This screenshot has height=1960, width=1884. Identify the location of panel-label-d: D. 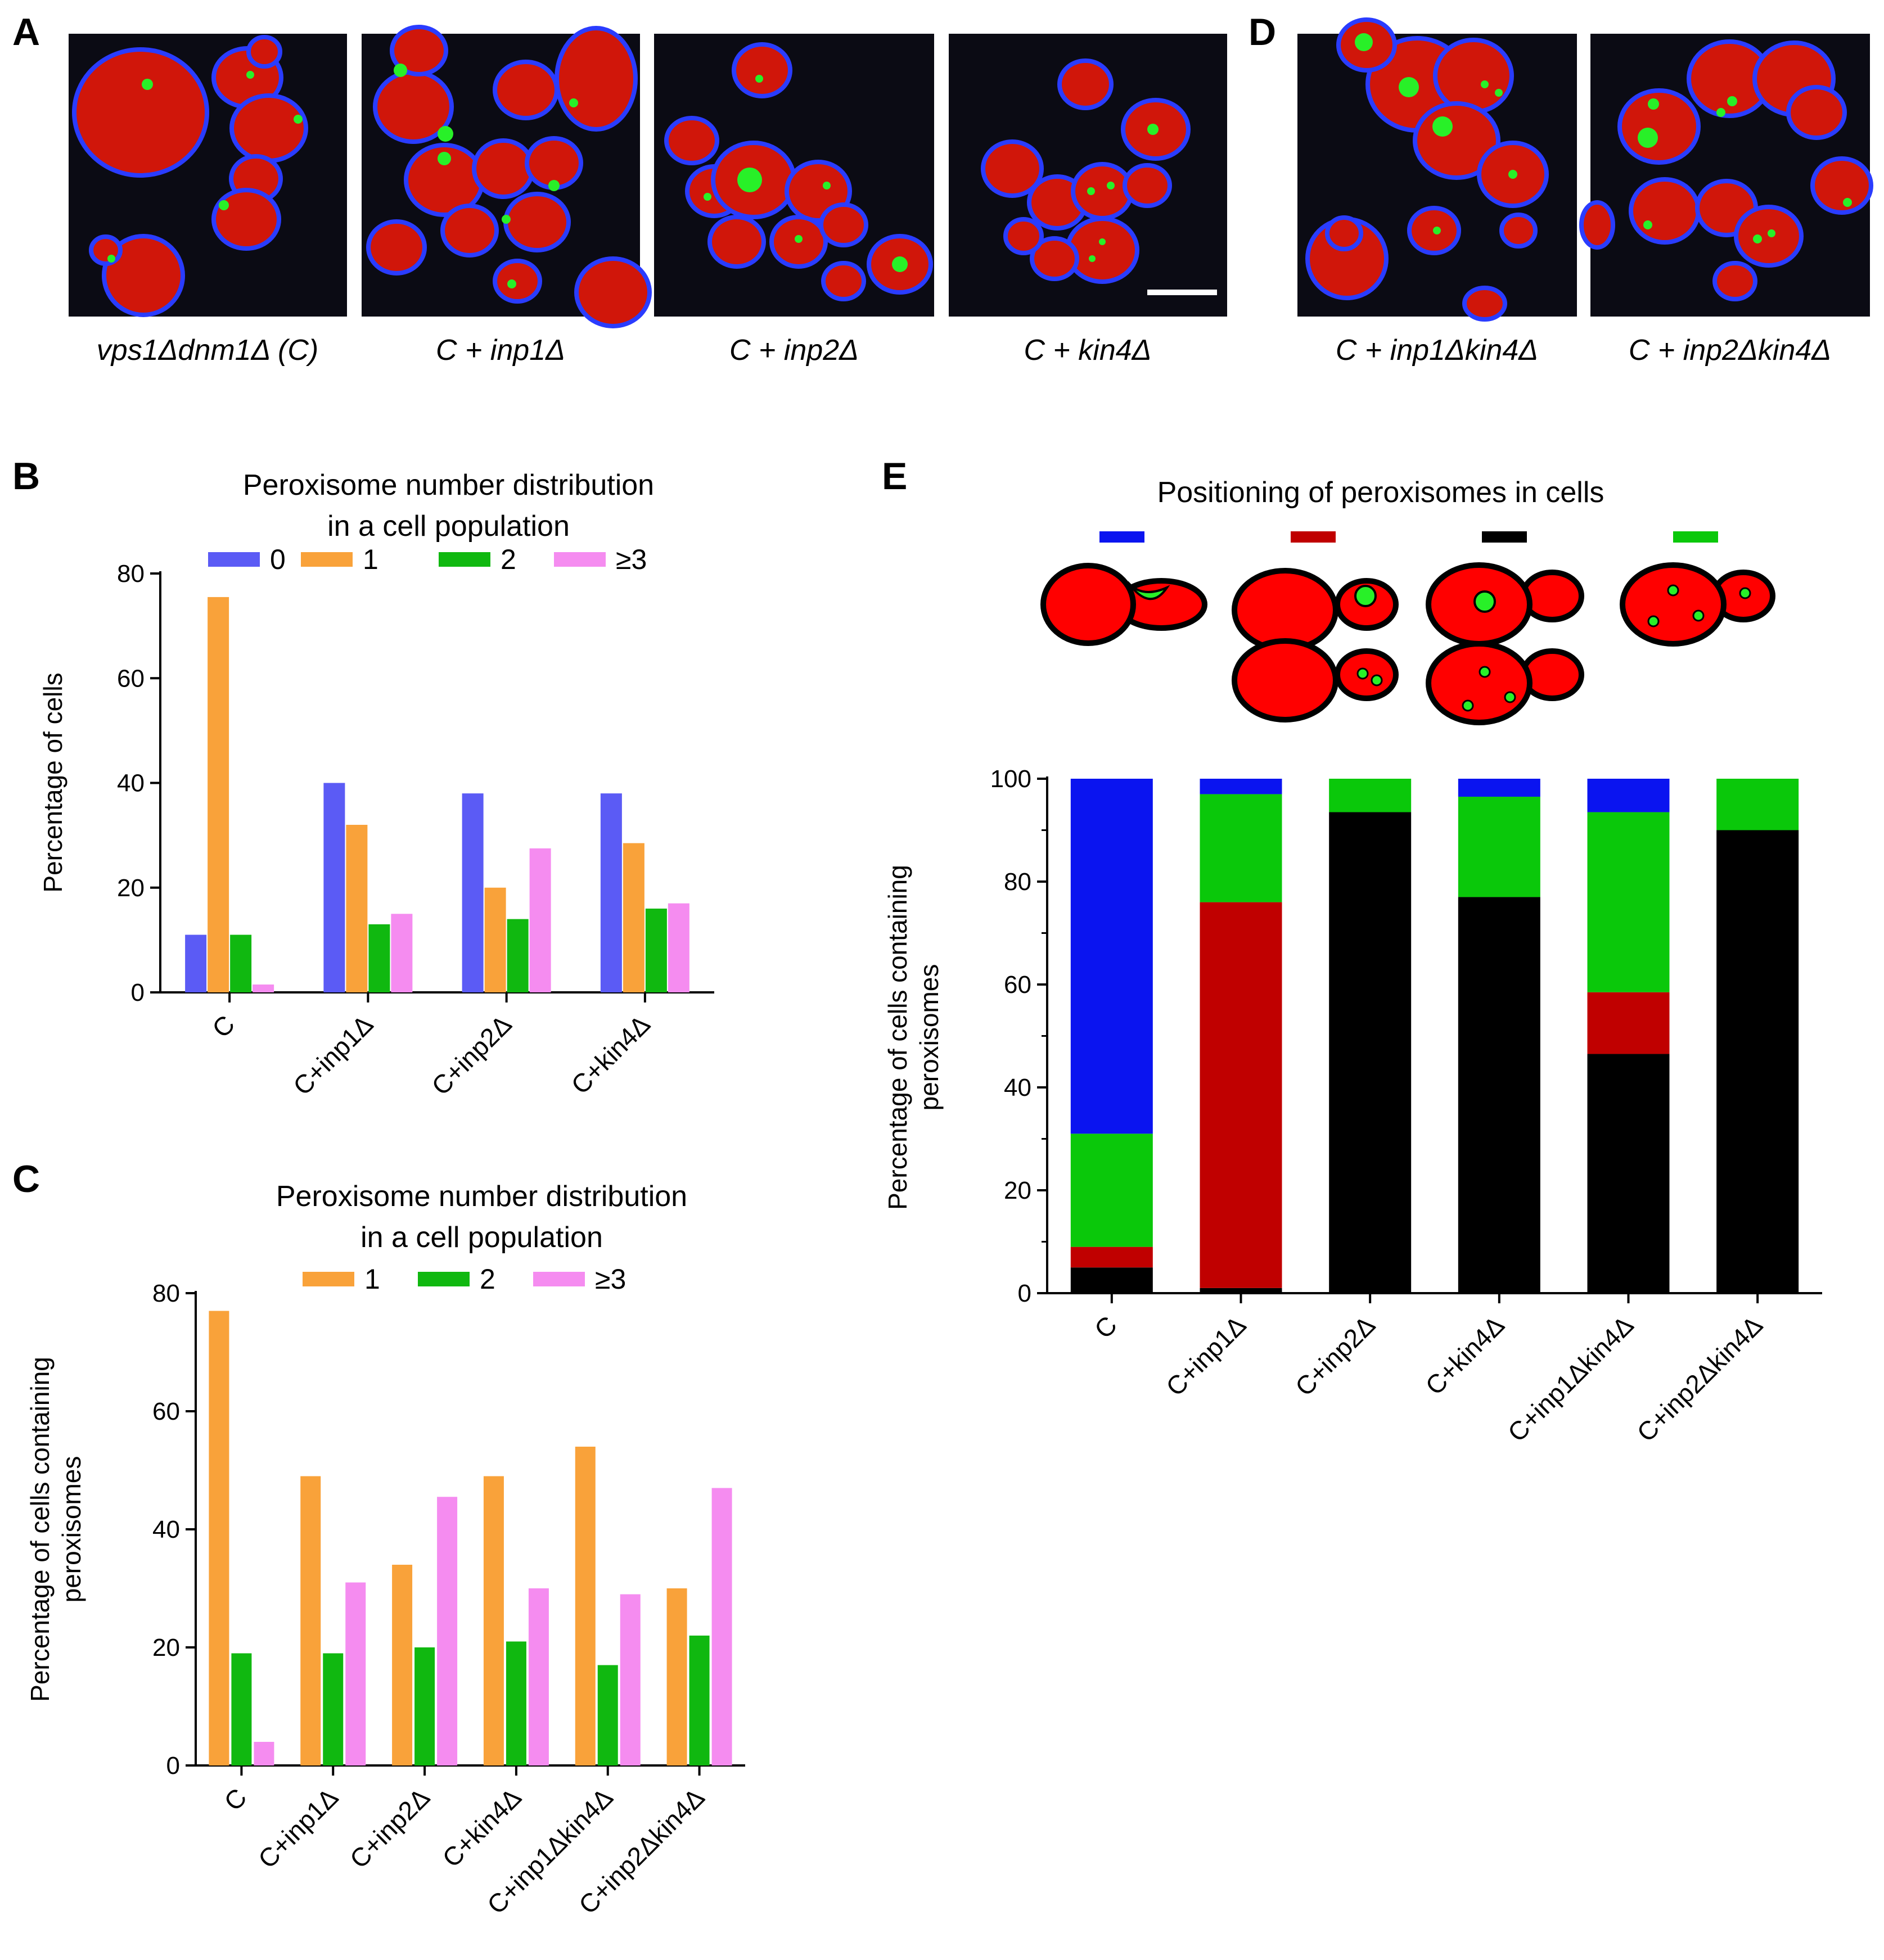
(1262, 32).